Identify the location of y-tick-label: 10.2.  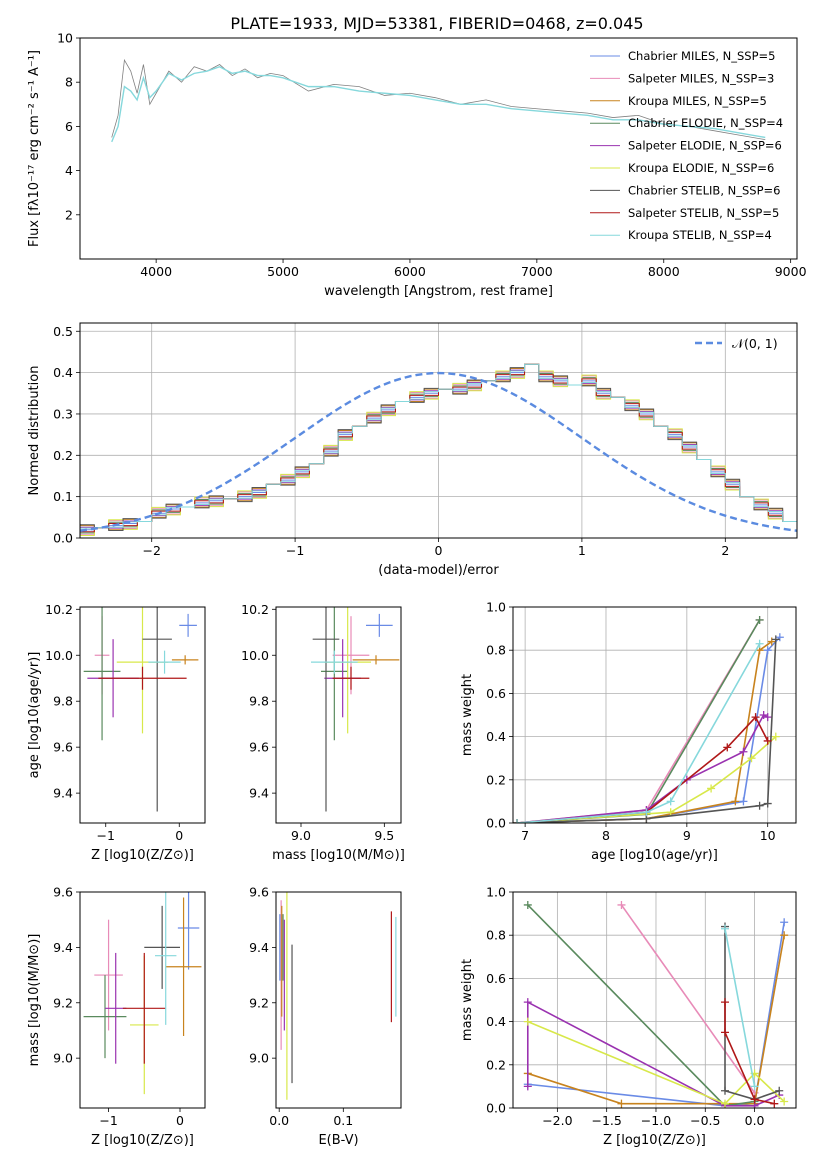
(255, 609).